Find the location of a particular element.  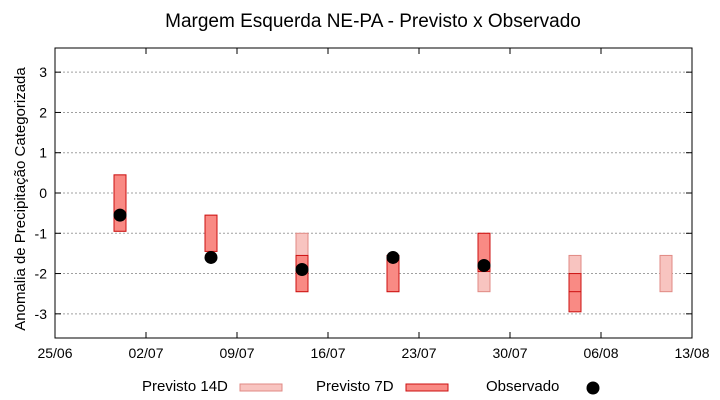

y-tick-label: -3 is located at coordinates (41, 314).